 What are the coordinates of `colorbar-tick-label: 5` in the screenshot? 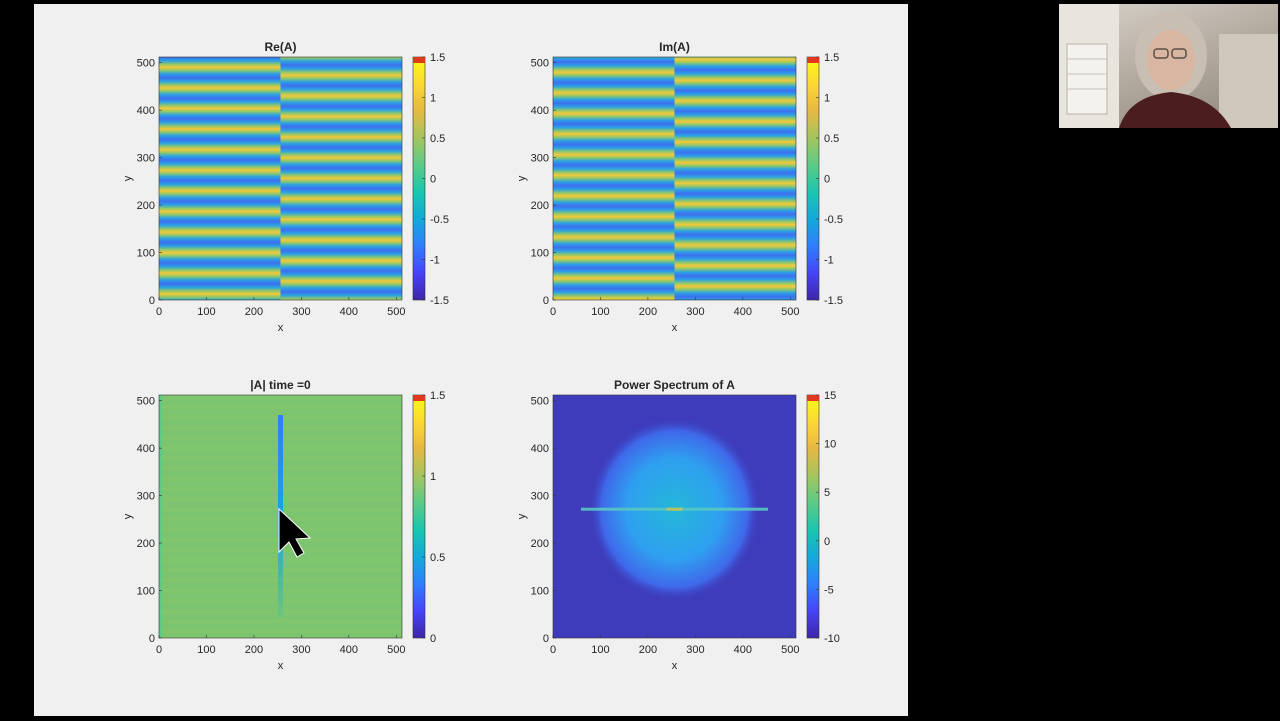 It's located at (827, 493).